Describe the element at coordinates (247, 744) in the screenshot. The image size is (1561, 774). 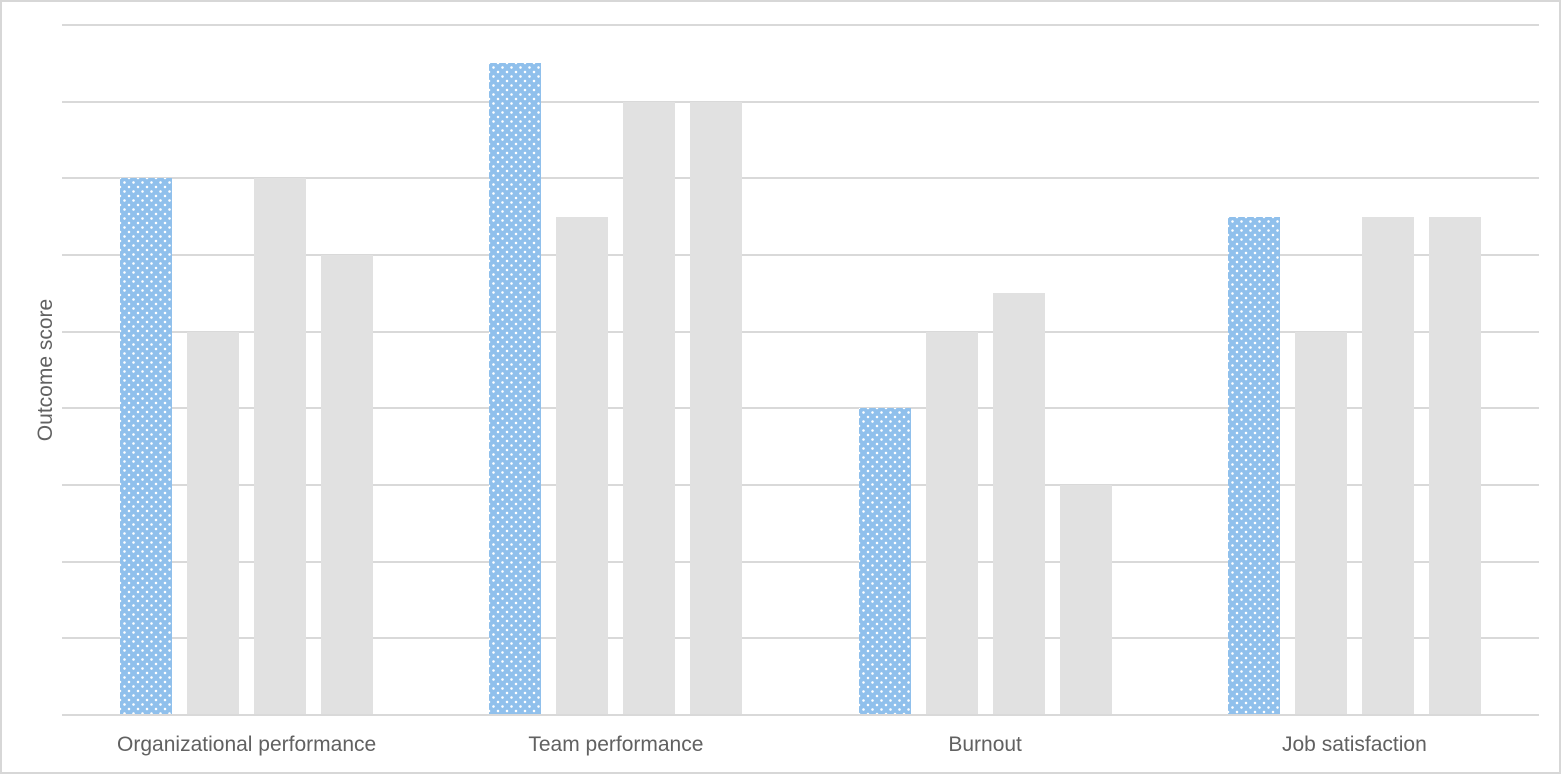
I see `x-axis-label-organizational-performance: Organizational performance` at that location.